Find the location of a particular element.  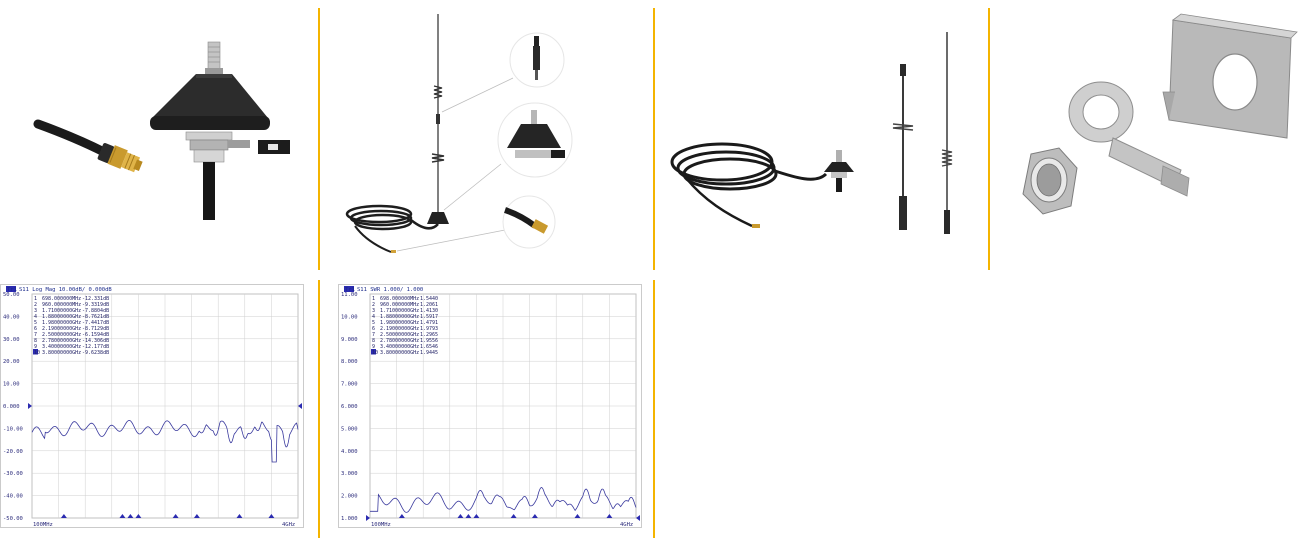

y-tick-label: -50.00 is located at coordinates (13, 519).